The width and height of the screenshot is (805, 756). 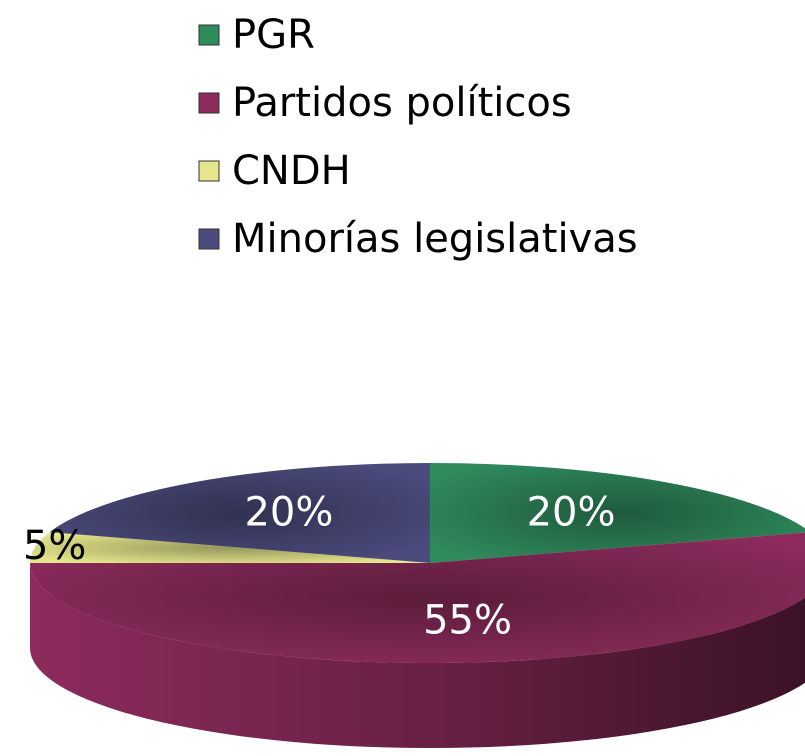 What do you see at coordinates (435, 239) in the screenshot?
I see `legend-label: Minorías legislativas` at bounding box center [435, 239].